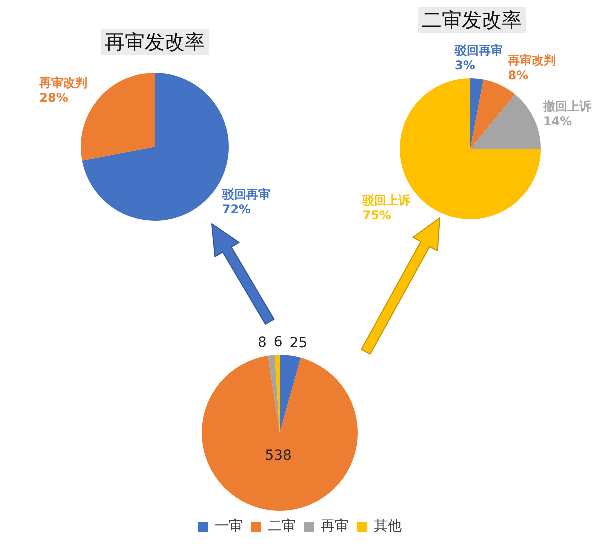 This screenshot has width=601, height=544. What do you see at coordinates (155, 42) in the screenshot?
I see `chart-title: 再审发改率` at bounding box center [155, 42].